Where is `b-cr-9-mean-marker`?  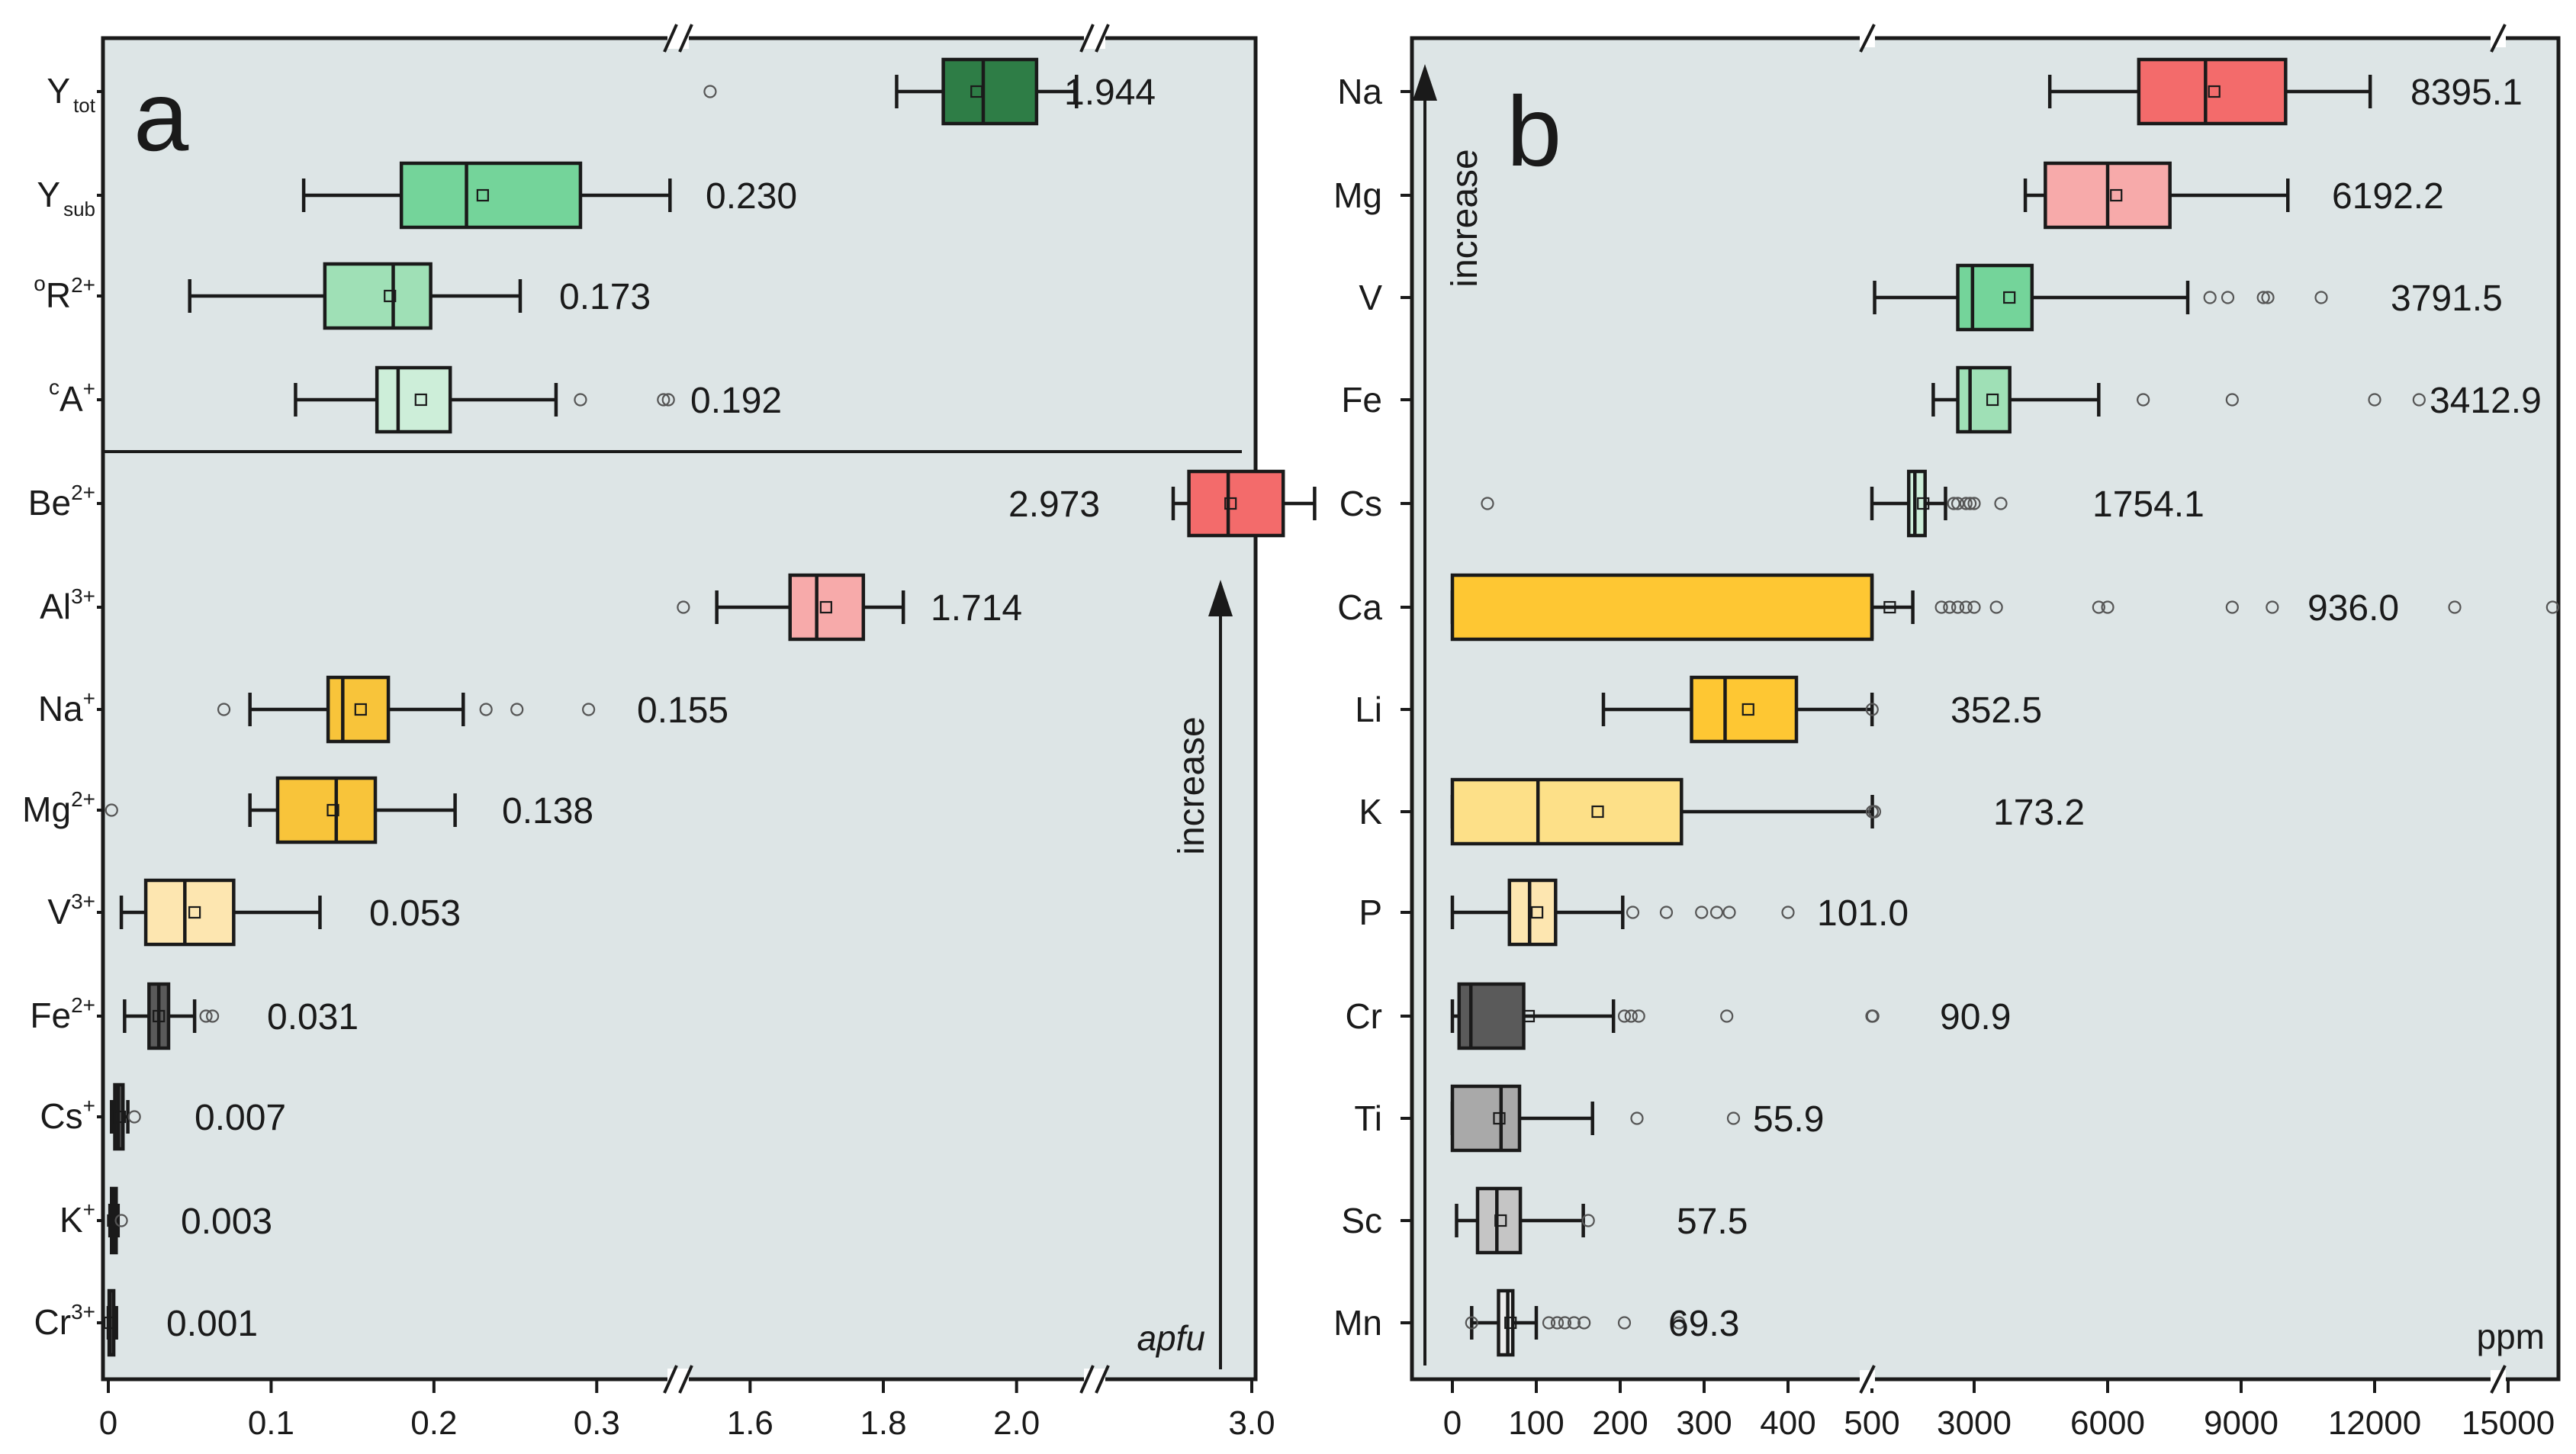 b-cr-9-mean-marker is located at coordinates (1529, 1016).